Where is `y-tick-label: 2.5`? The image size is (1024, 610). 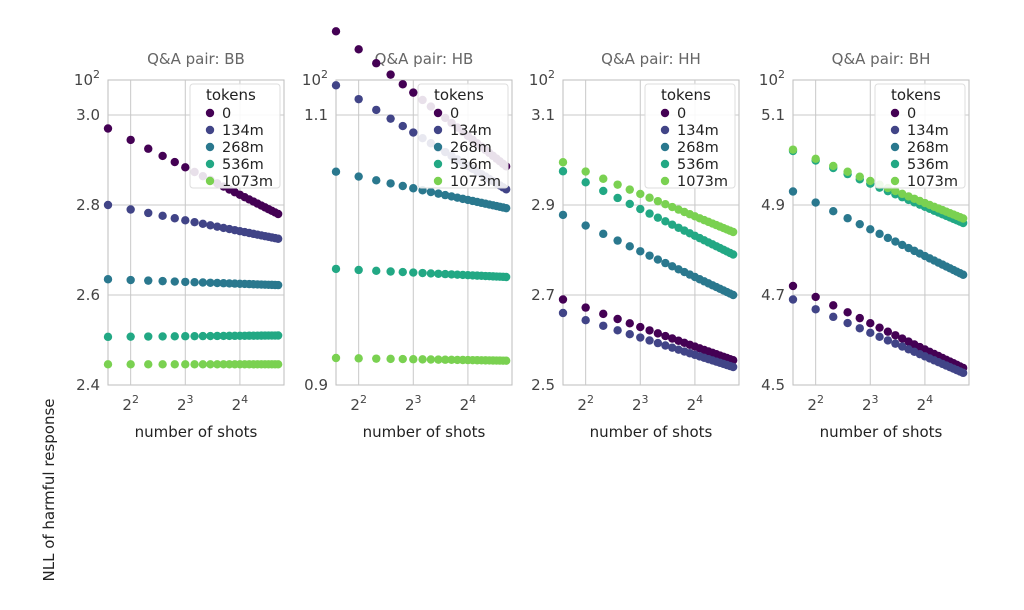
y-tick-label: 2.5 is located at coordinates (543, 385).